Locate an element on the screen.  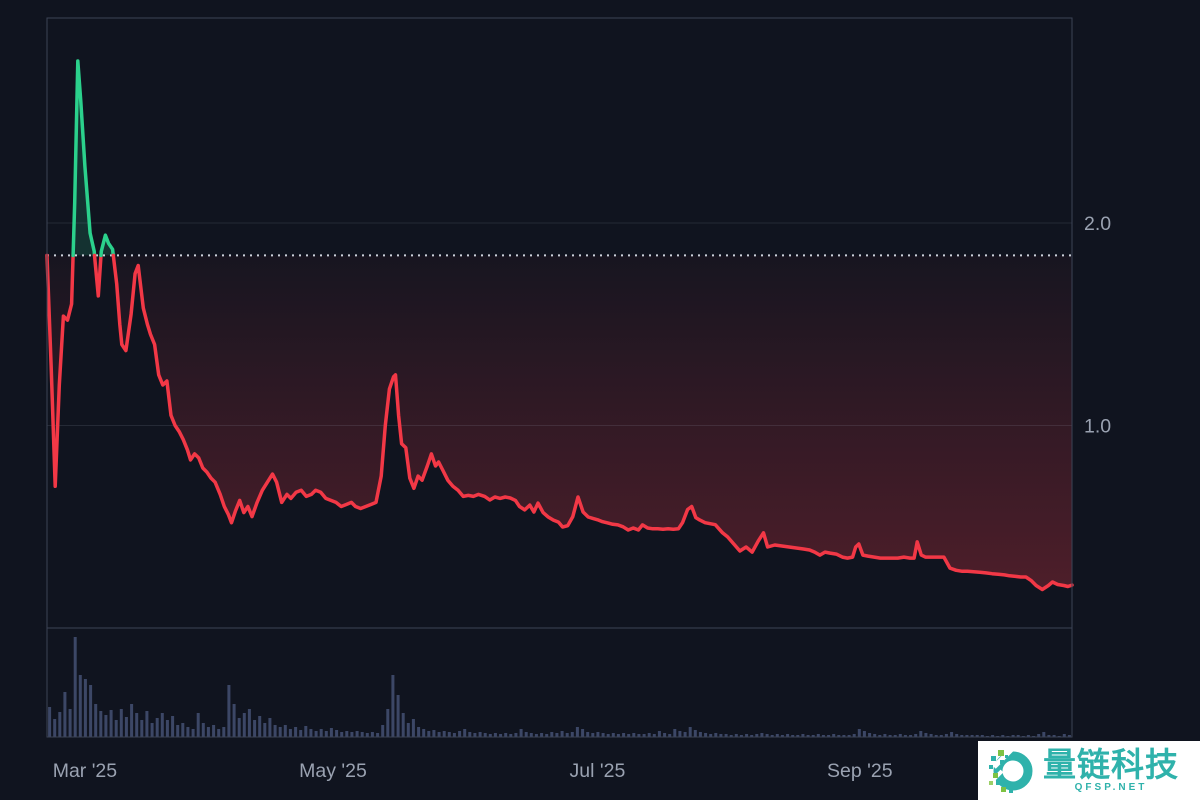
x-tick-label: Sep '25 is located at coordinates (860, 771).